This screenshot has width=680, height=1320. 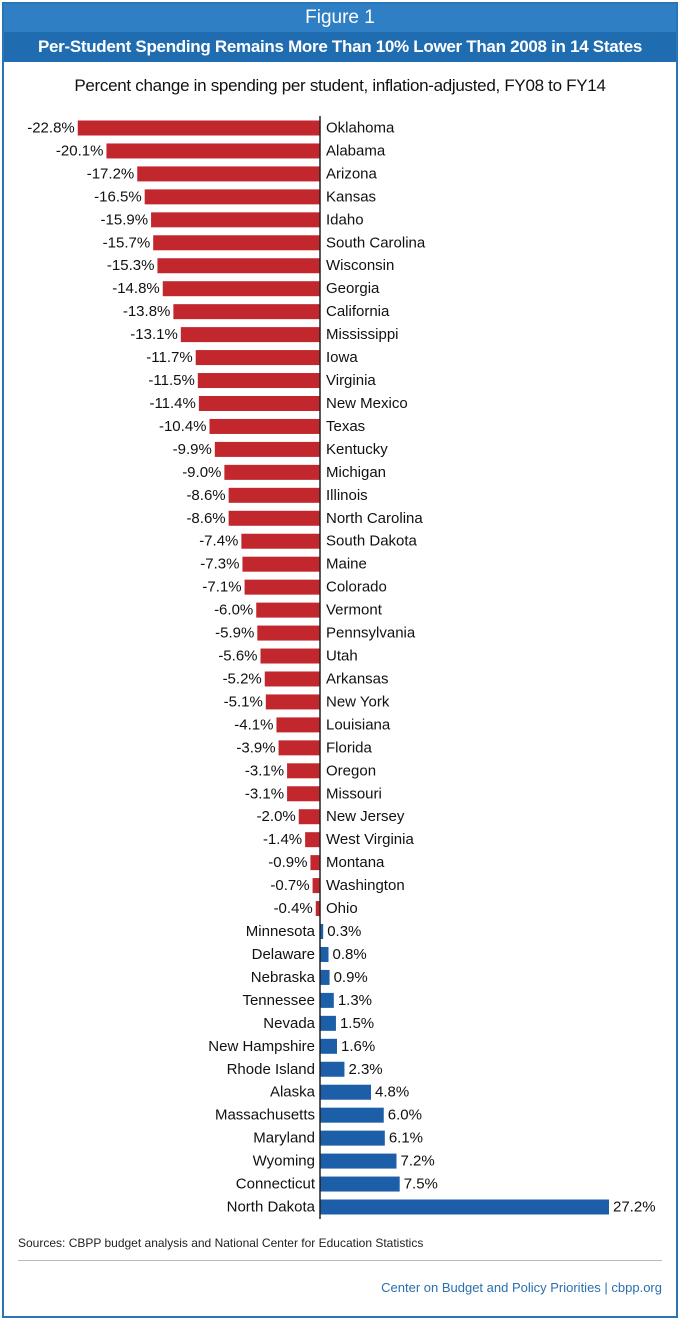 I want to click on category-label: Arkansas, so click(x=357, y=678).